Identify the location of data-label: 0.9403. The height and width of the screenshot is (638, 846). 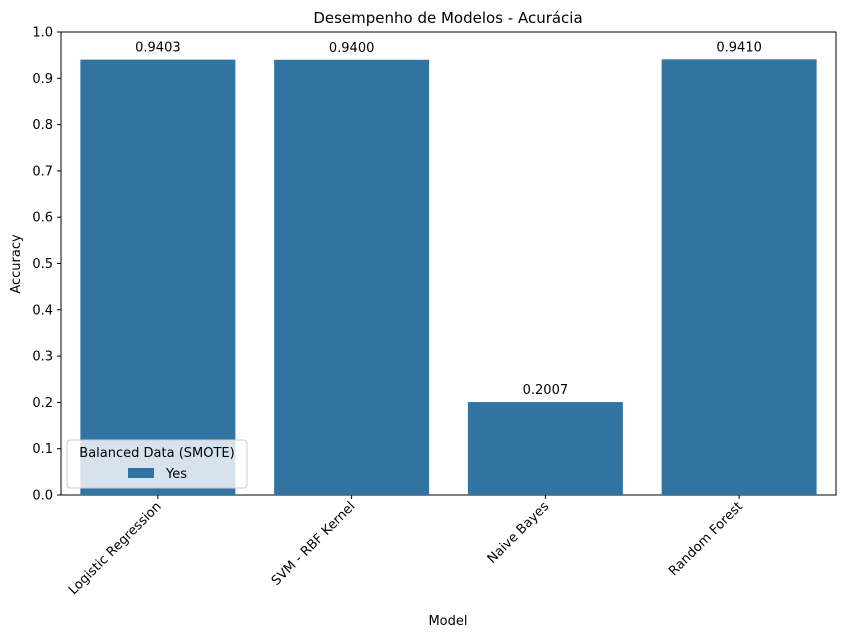
(158, 48).